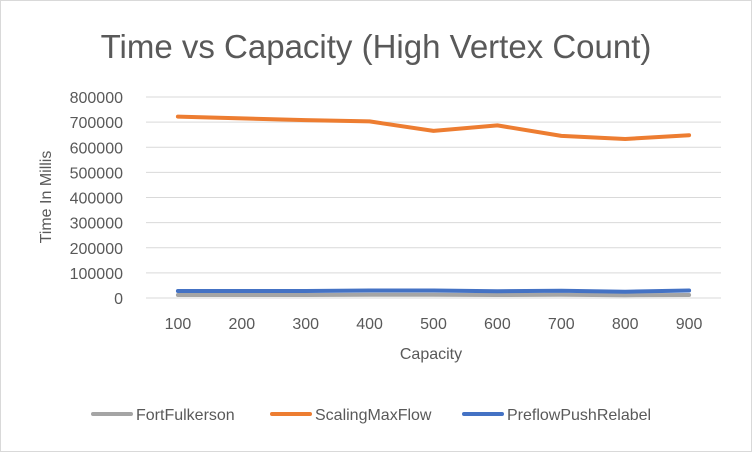 The height and width of the screenshot is (452, 752). I want to click on legend-label: ScalingMaxFlow, so click(373, 415).